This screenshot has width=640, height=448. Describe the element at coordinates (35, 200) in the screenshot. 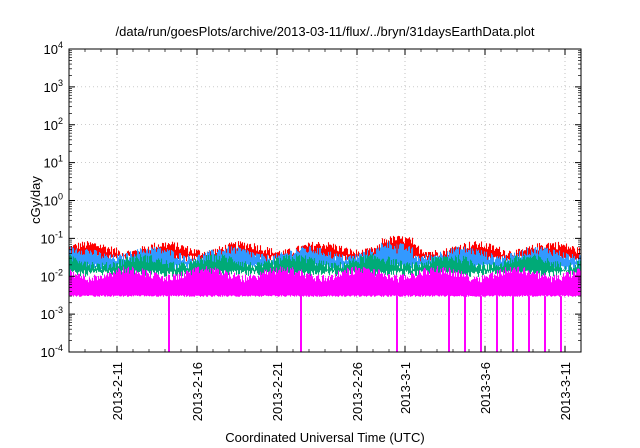

I see `y-axis-label: cGy/day` at that location.